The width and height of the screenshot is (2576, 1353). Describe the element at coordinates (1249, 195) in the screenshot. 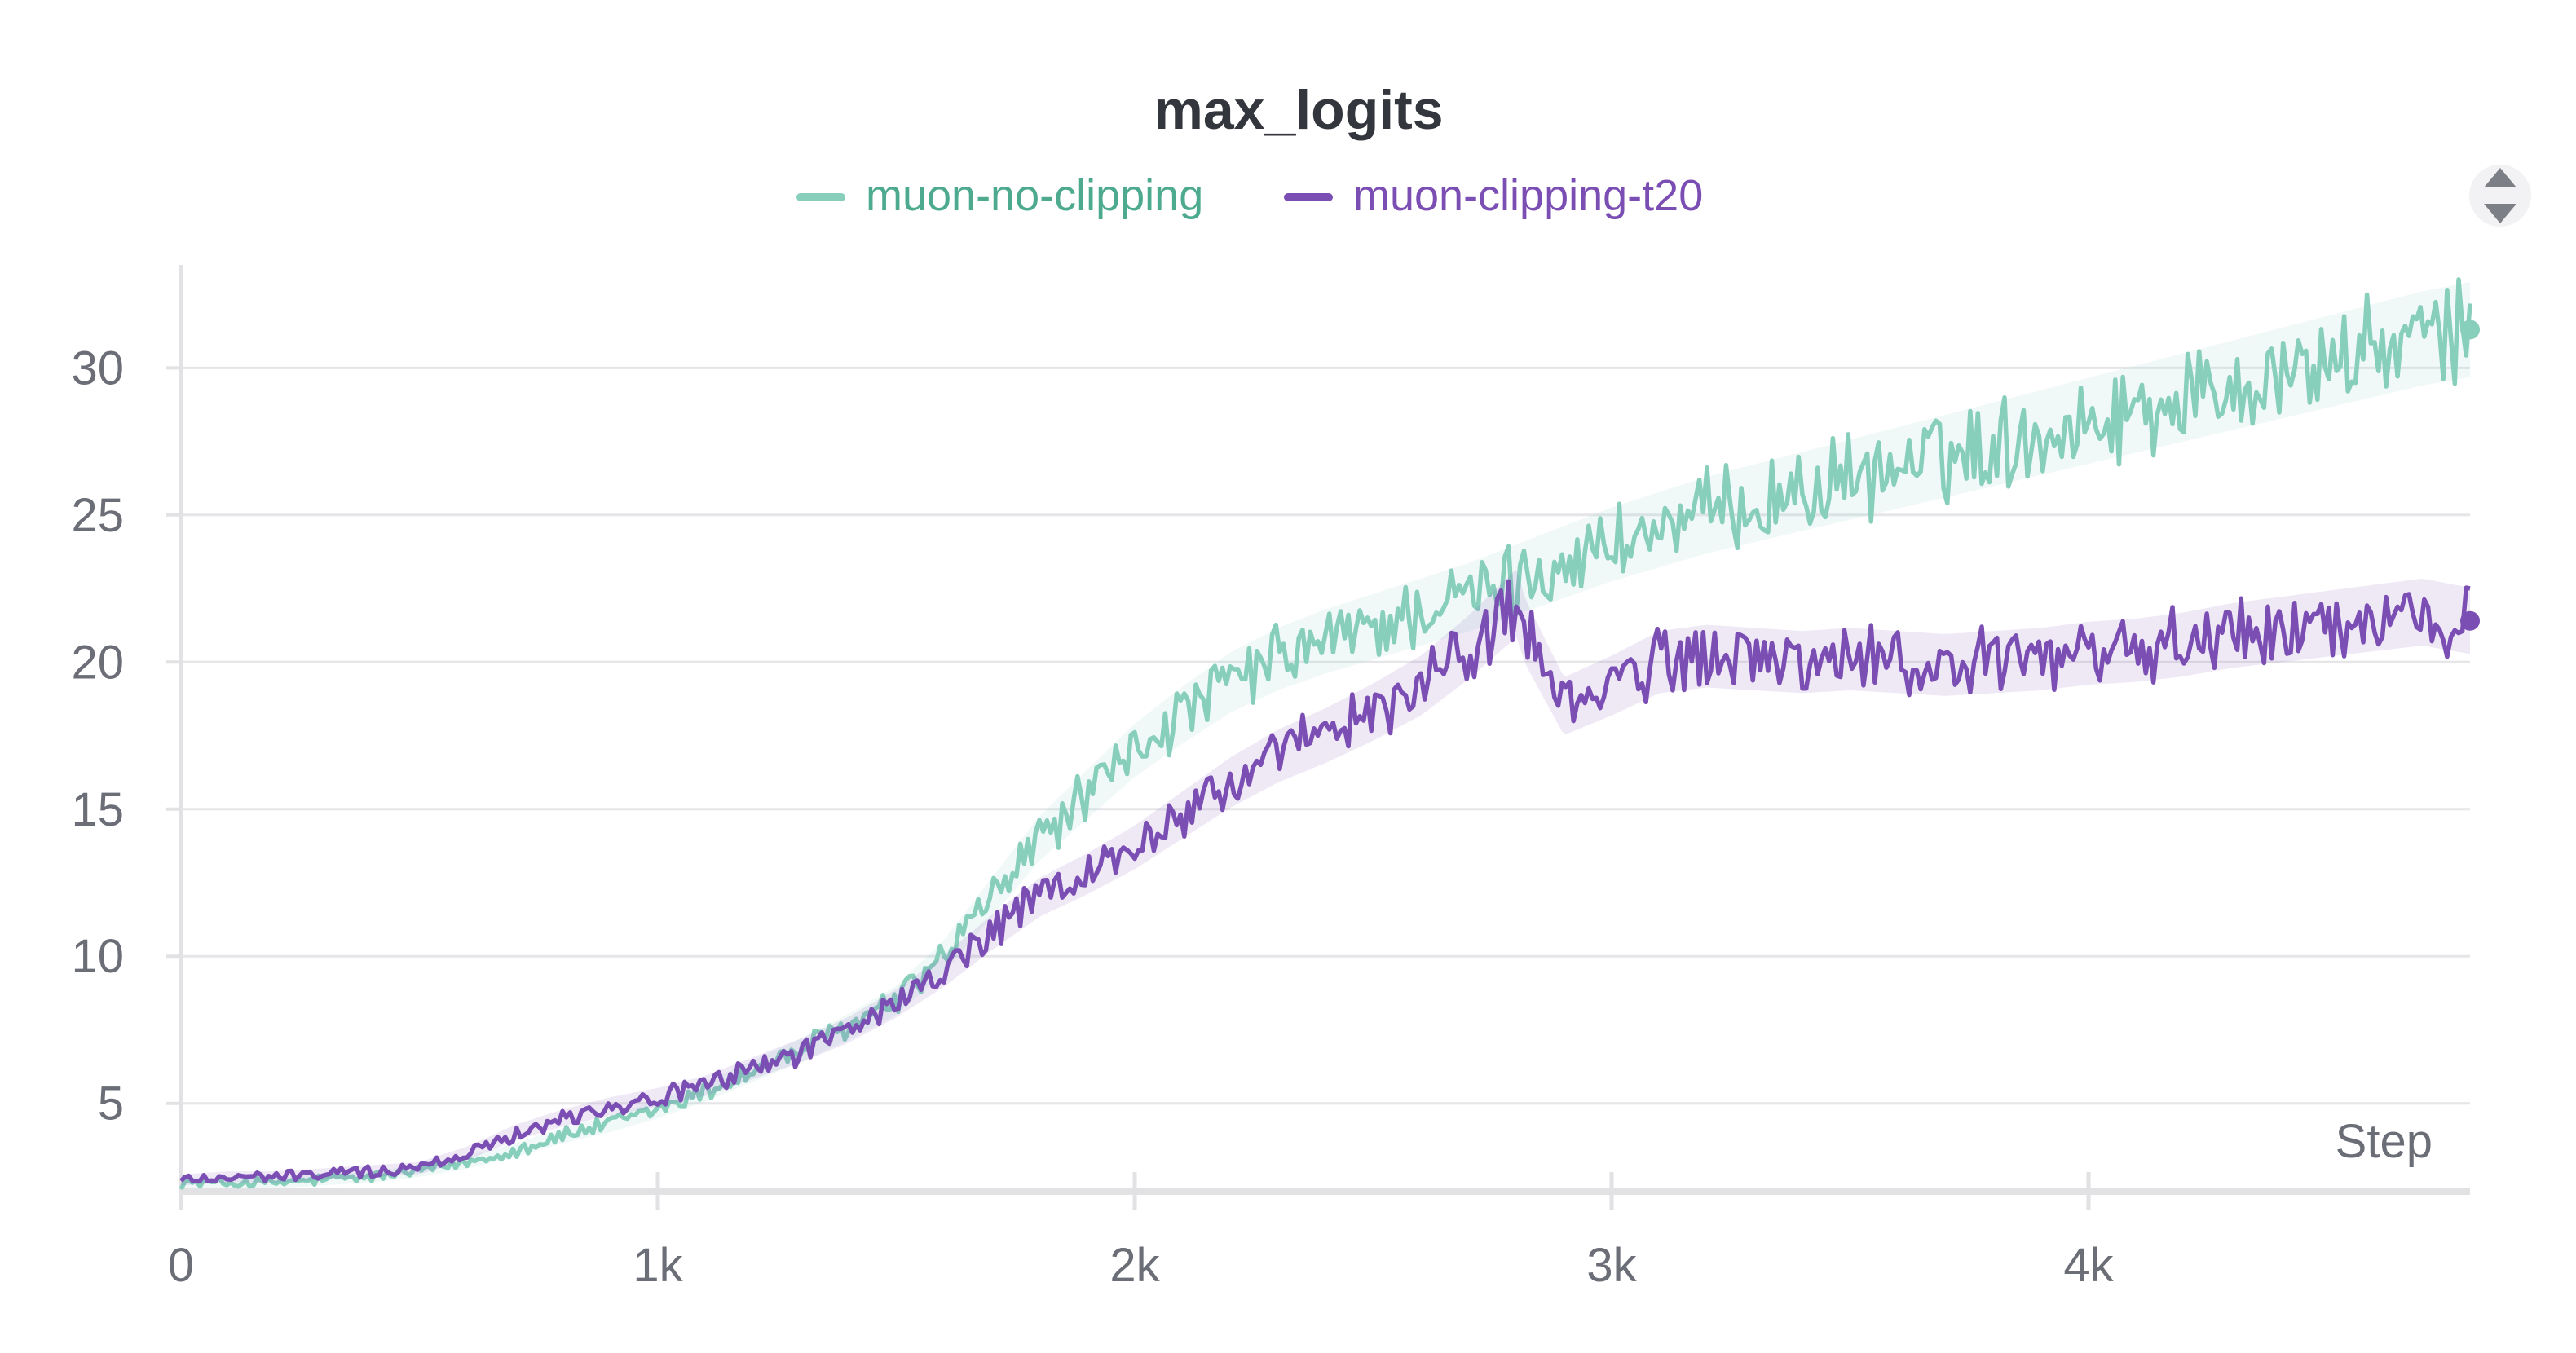

I see `legend: muon-no-clipping muon-clipping-t20` at that location.